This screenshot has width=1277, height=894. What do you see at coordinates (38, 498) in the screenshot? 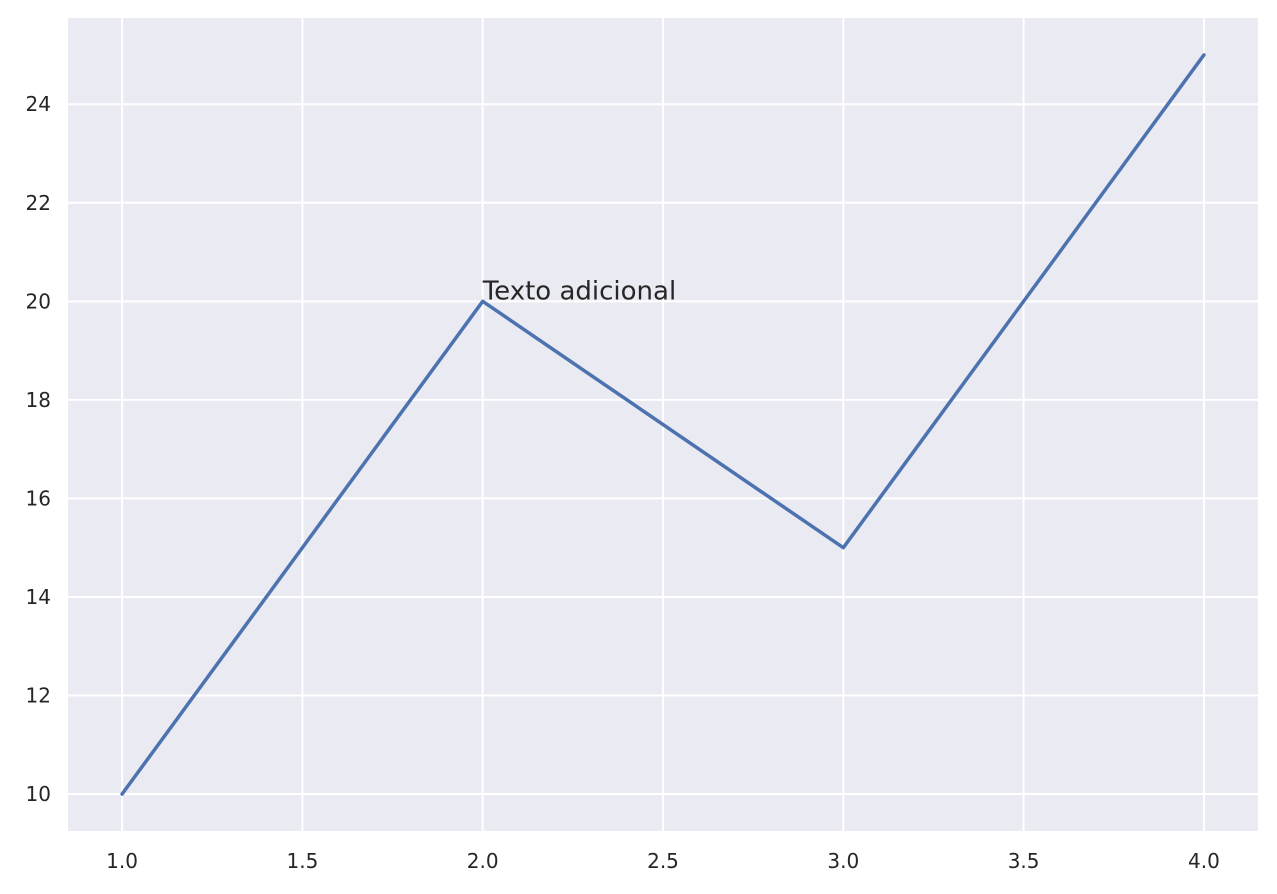
I see `y-tick-label: 16` at bounding box center [38, 498].